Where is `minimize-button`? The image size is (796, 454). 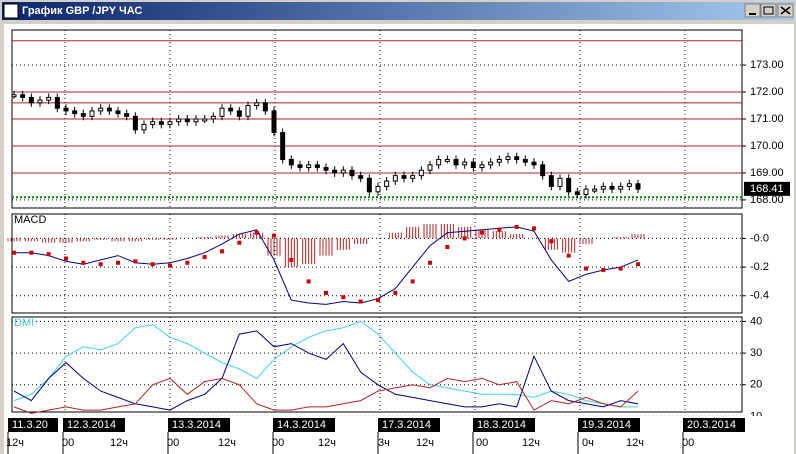
minimize-button is located at coordinates (752, 10).